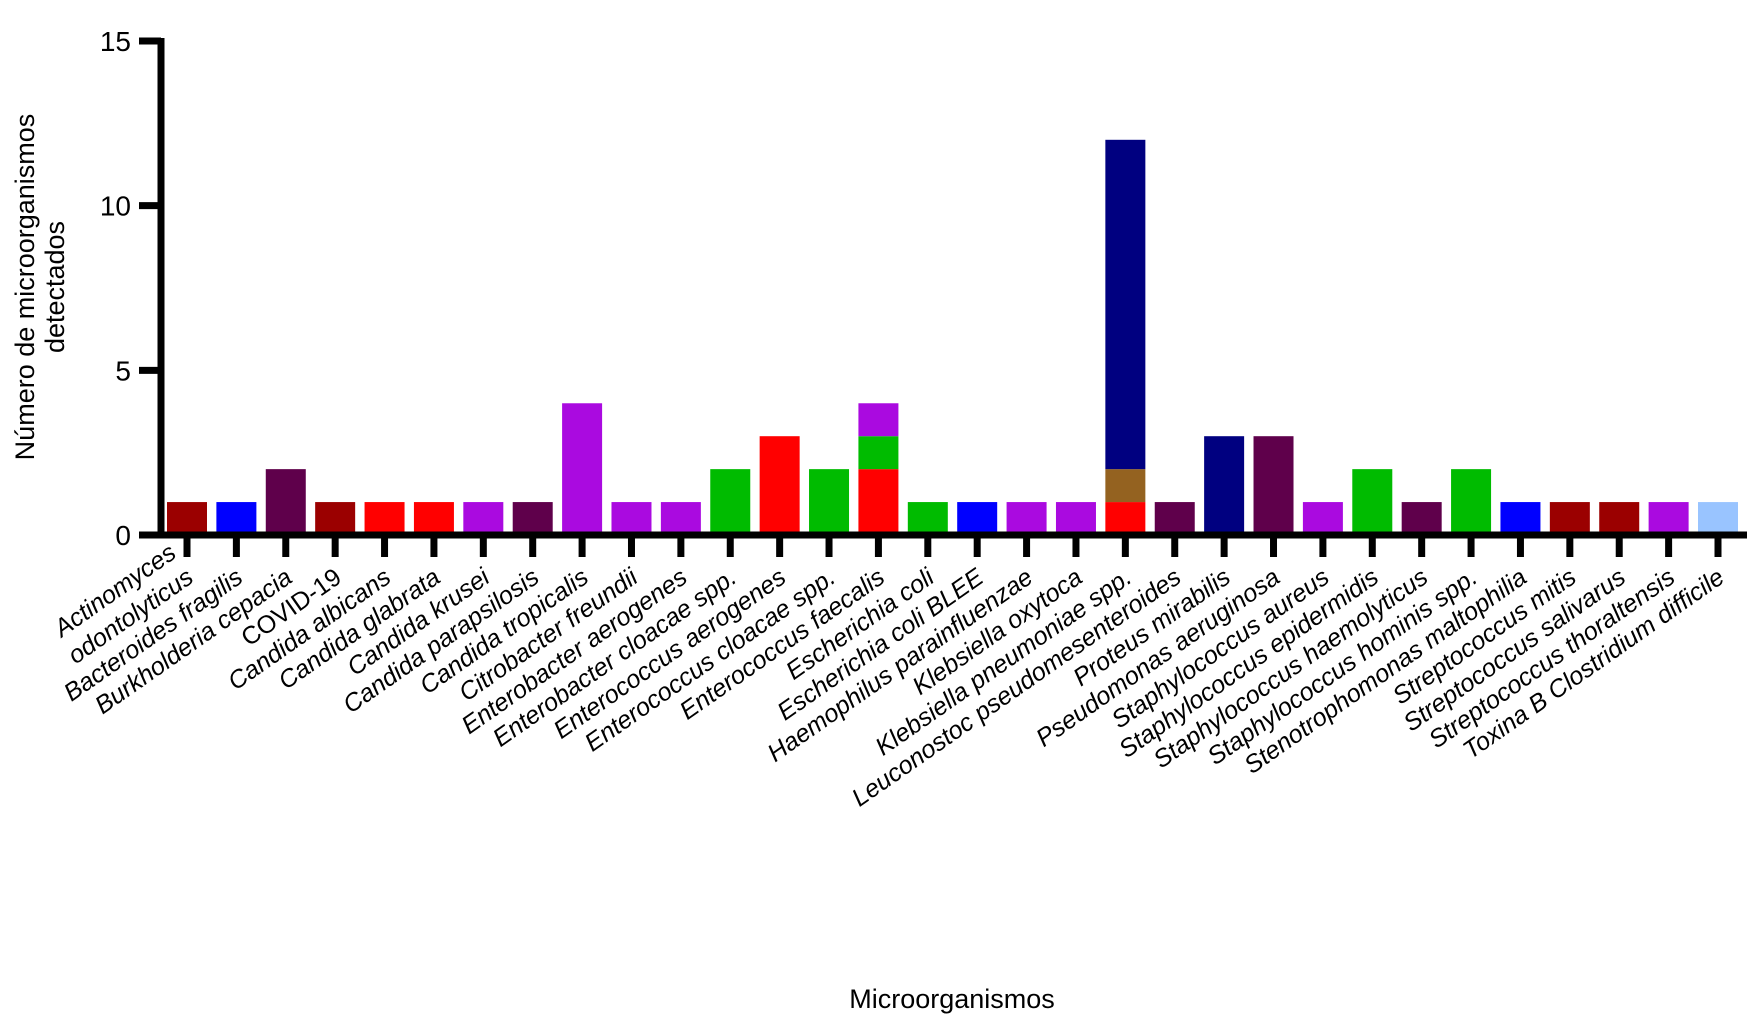 The height and width of the screenshot is (1024, 1747). What do you see at coordinates (123, 370) in the screenshot?
I see `y-tick-label: 5` at bounding box center [123, 370].